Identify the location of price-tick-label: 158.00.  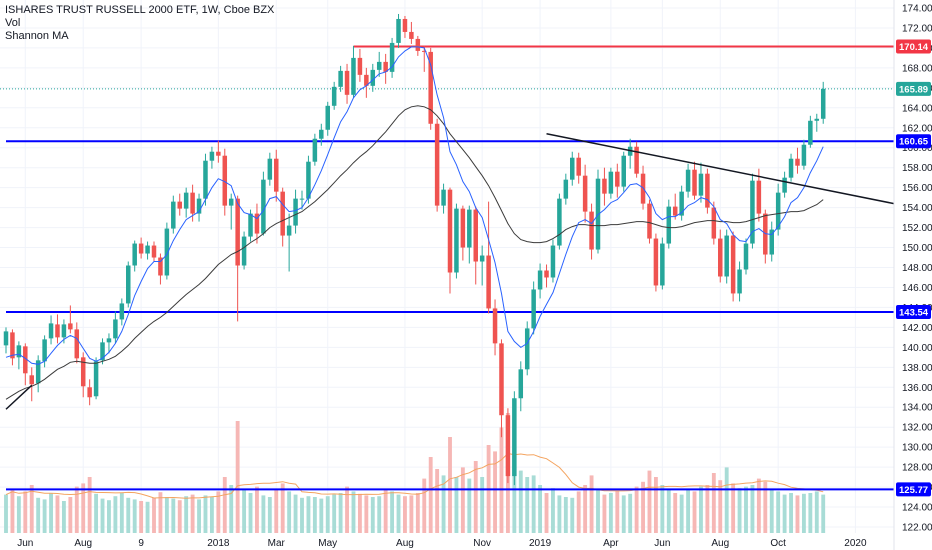
(917, 168).